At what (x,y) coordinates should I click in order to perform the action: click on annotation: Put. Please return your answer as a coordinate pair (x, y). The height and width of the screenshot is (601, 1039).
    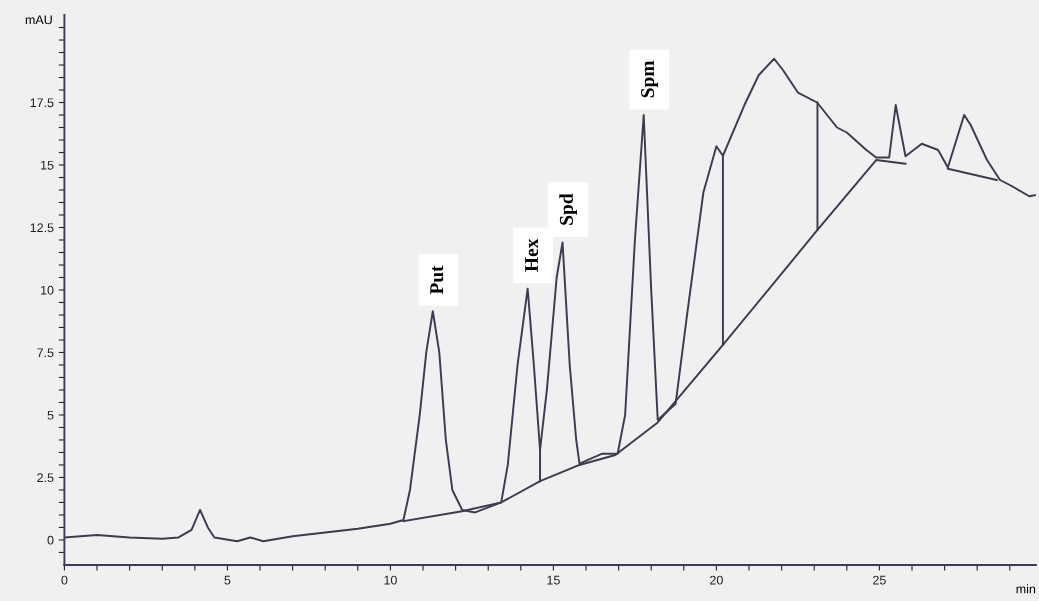
    Looking at the image, I should click on (437, 280).